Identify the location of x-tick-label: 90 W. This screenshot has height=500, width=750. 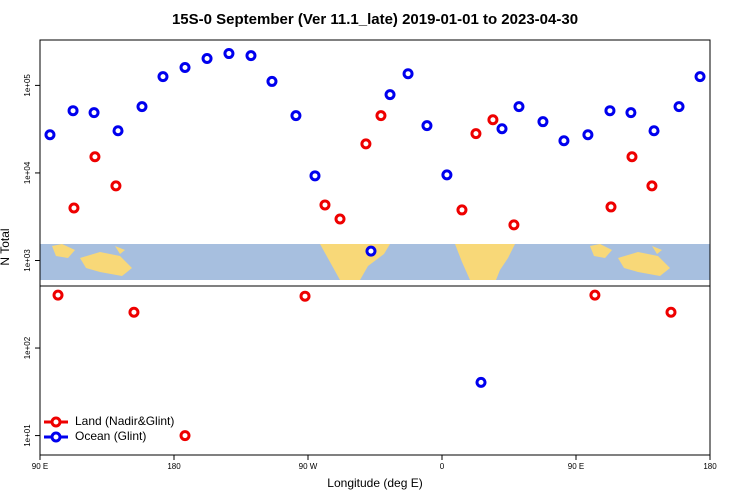
(308, 466).